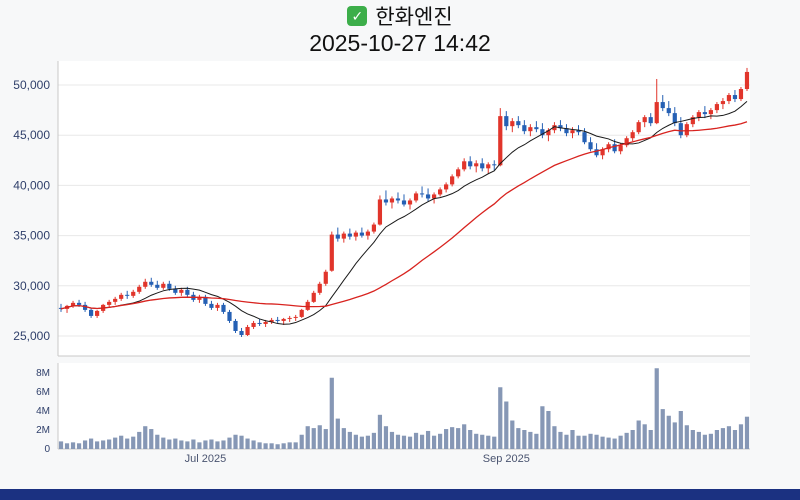 The height and width of the screenshot is (500, 800). I want to click on svg-text: 6M, so click(43, 392).